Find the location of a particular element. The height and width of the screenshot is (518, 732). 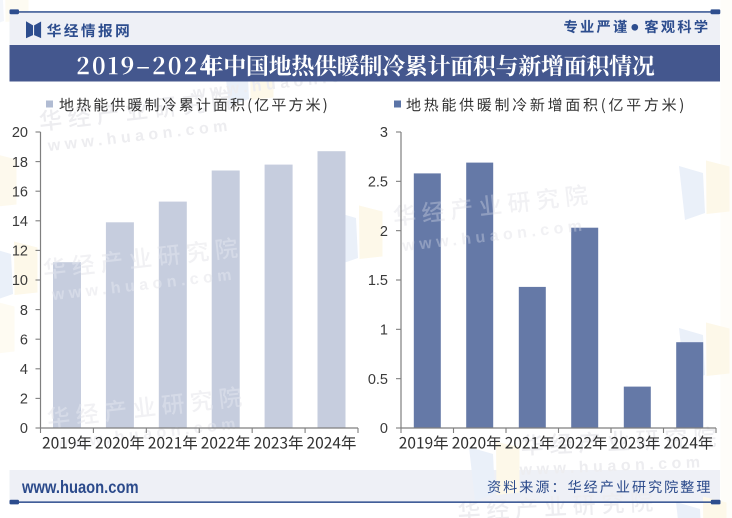

svg-text: 20 is located at coordinates (20, 133).